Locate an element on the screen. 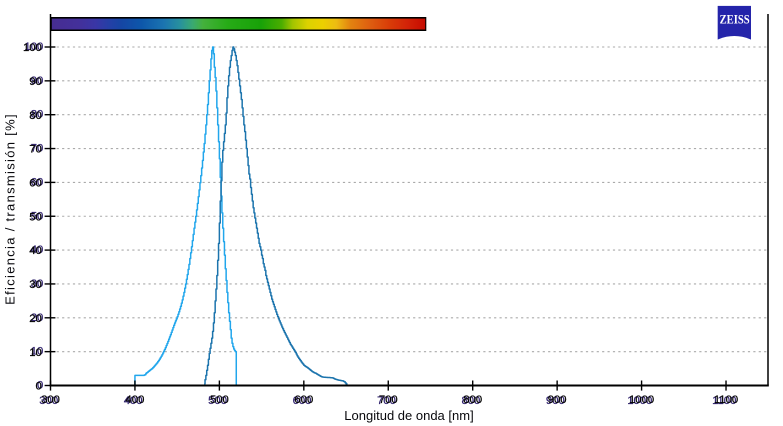 The image size is (783, 426). svg-text: Eficiencia / transmisión [%] is located at coordinates (10, 209).